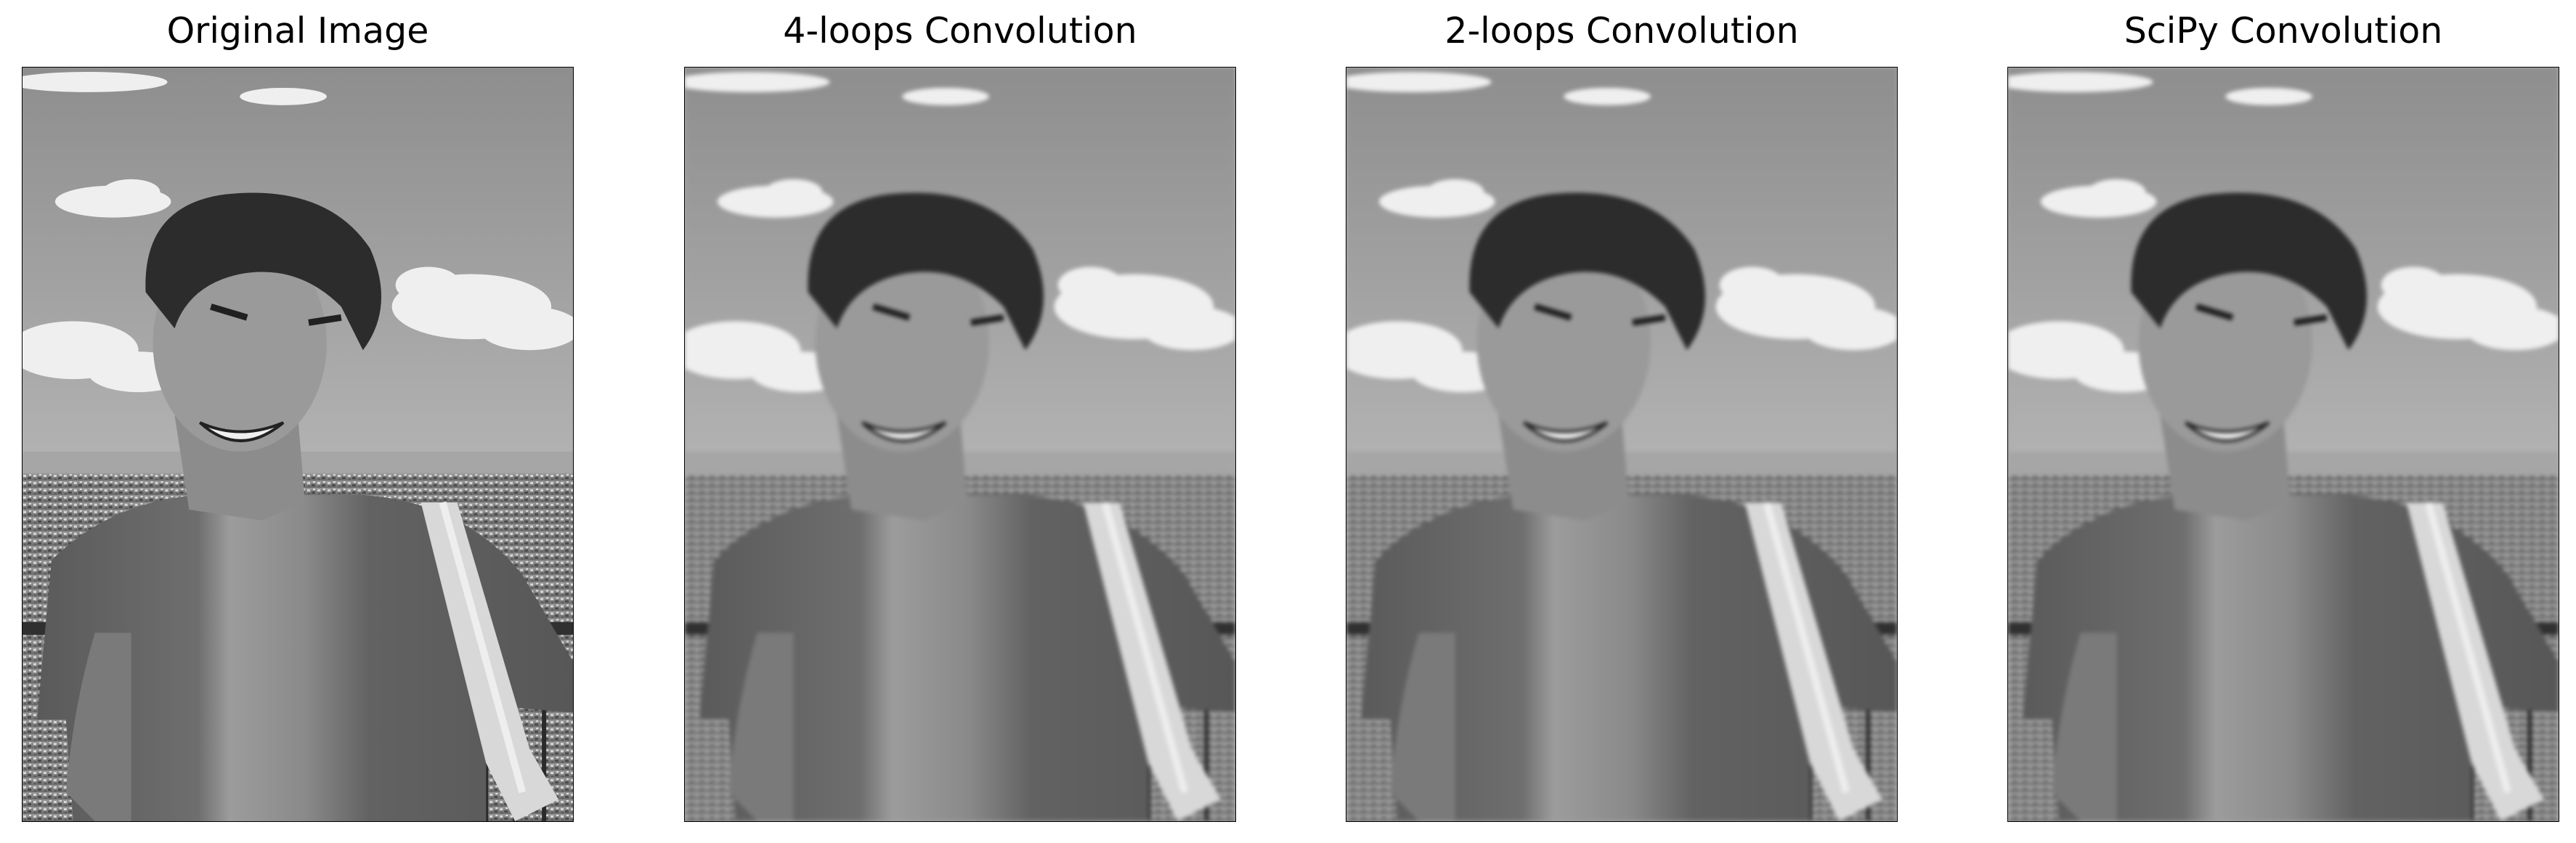  Describe the element at coordinates (2283, 31) in the screenshot. I see `panel-title: SciPy Convolution` at that location.